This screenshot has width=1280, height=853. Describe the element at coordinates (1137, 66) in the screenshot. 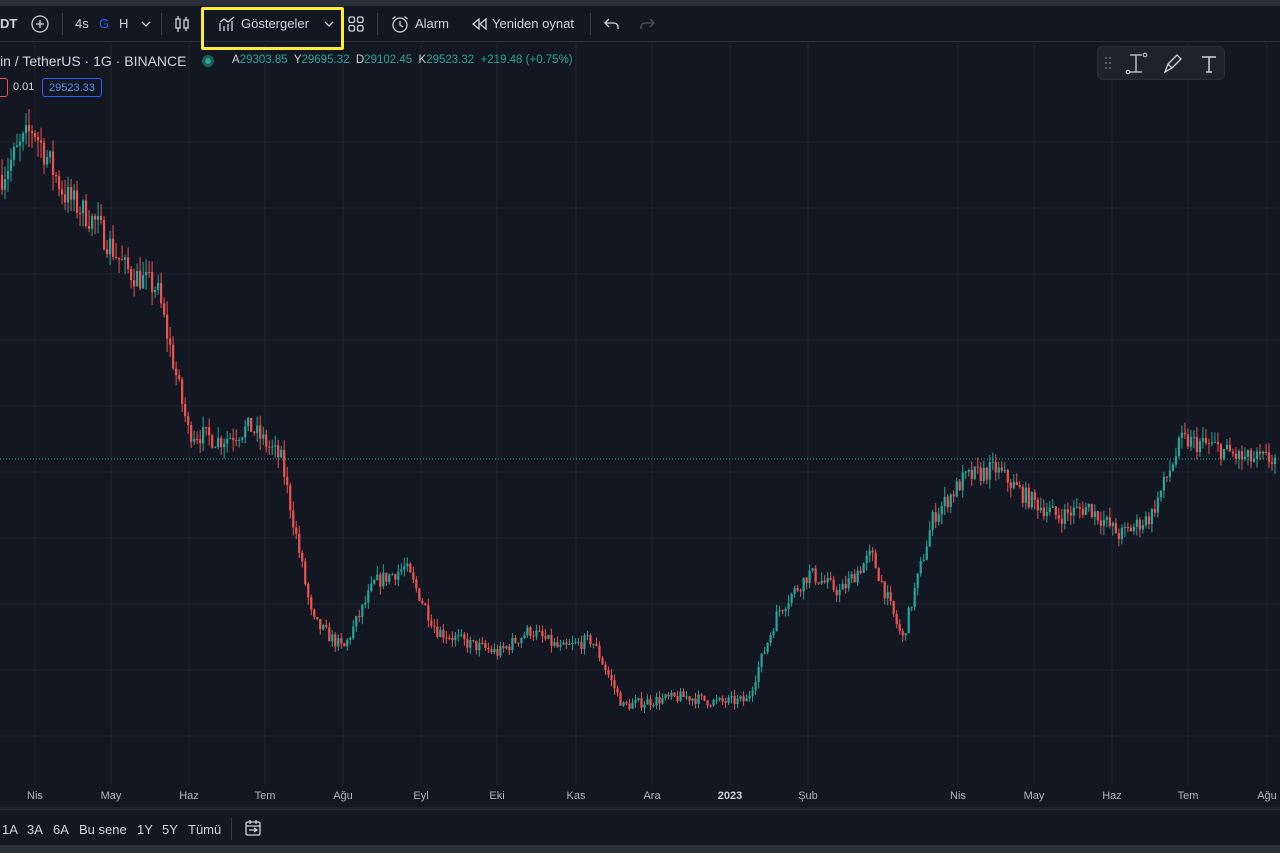

I see `trend-line-icon` at that location.